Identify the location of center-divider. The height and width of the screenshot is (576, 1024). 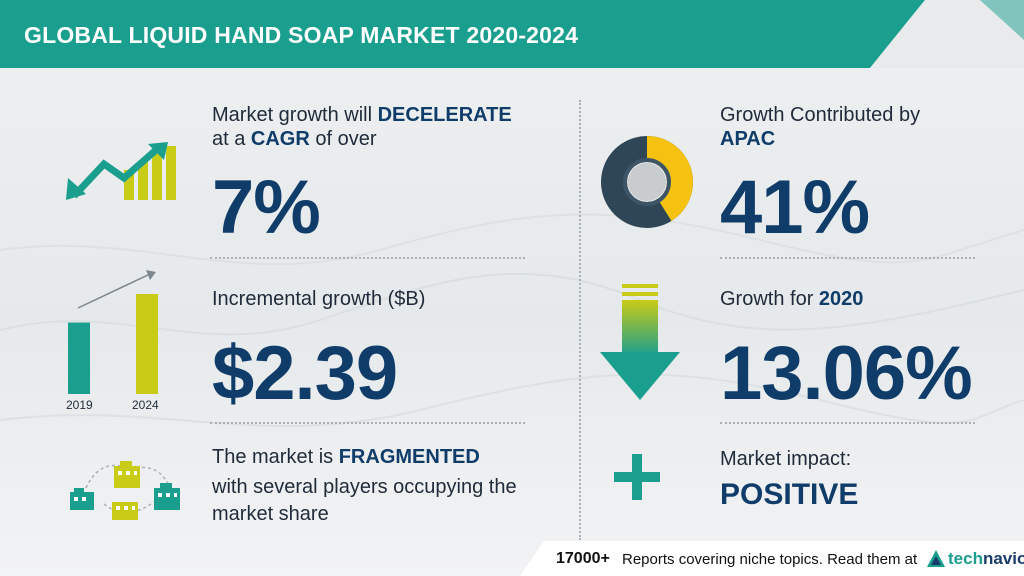
(580, 320).